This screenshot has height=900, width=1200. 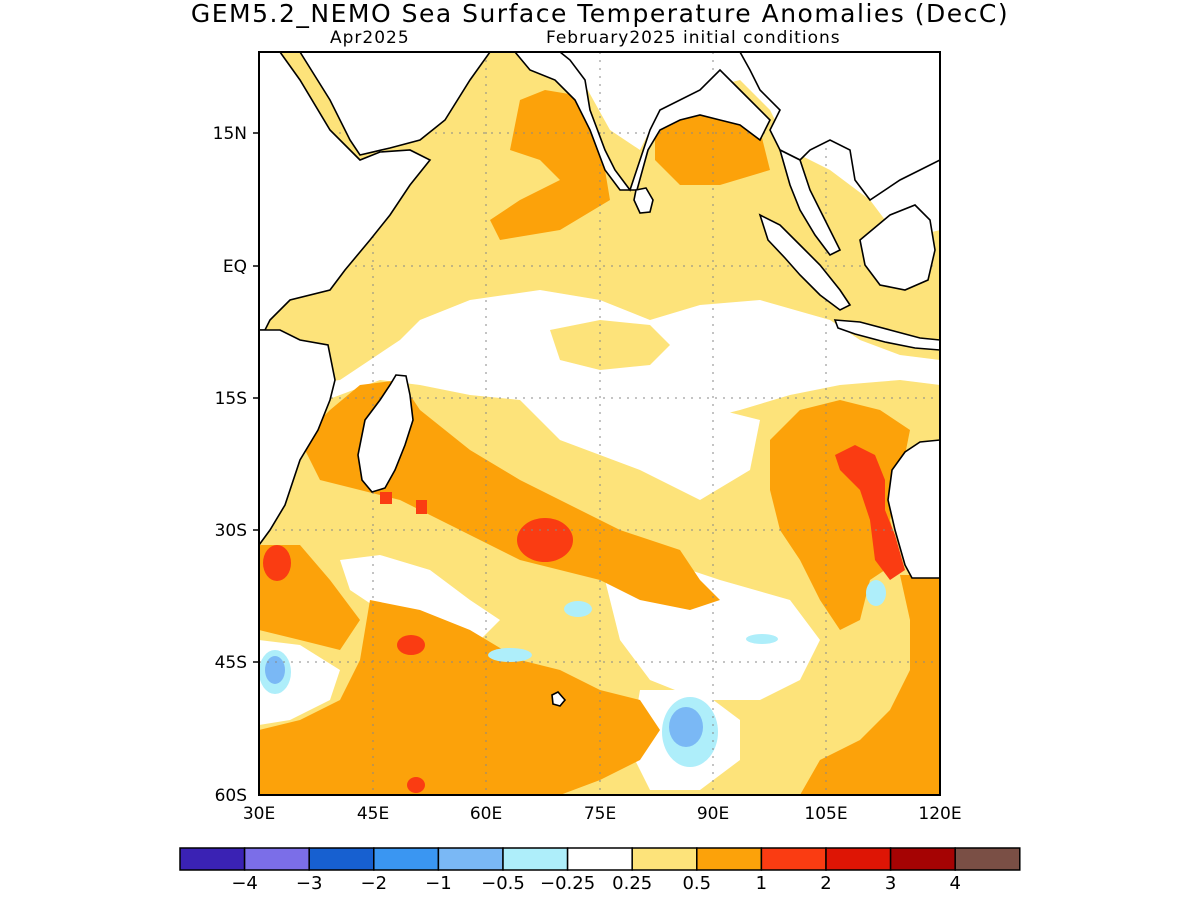 What do you see at coordinates (913, 509) in the screenshot?
I see `land-australia` at bounding box center [913, 509].